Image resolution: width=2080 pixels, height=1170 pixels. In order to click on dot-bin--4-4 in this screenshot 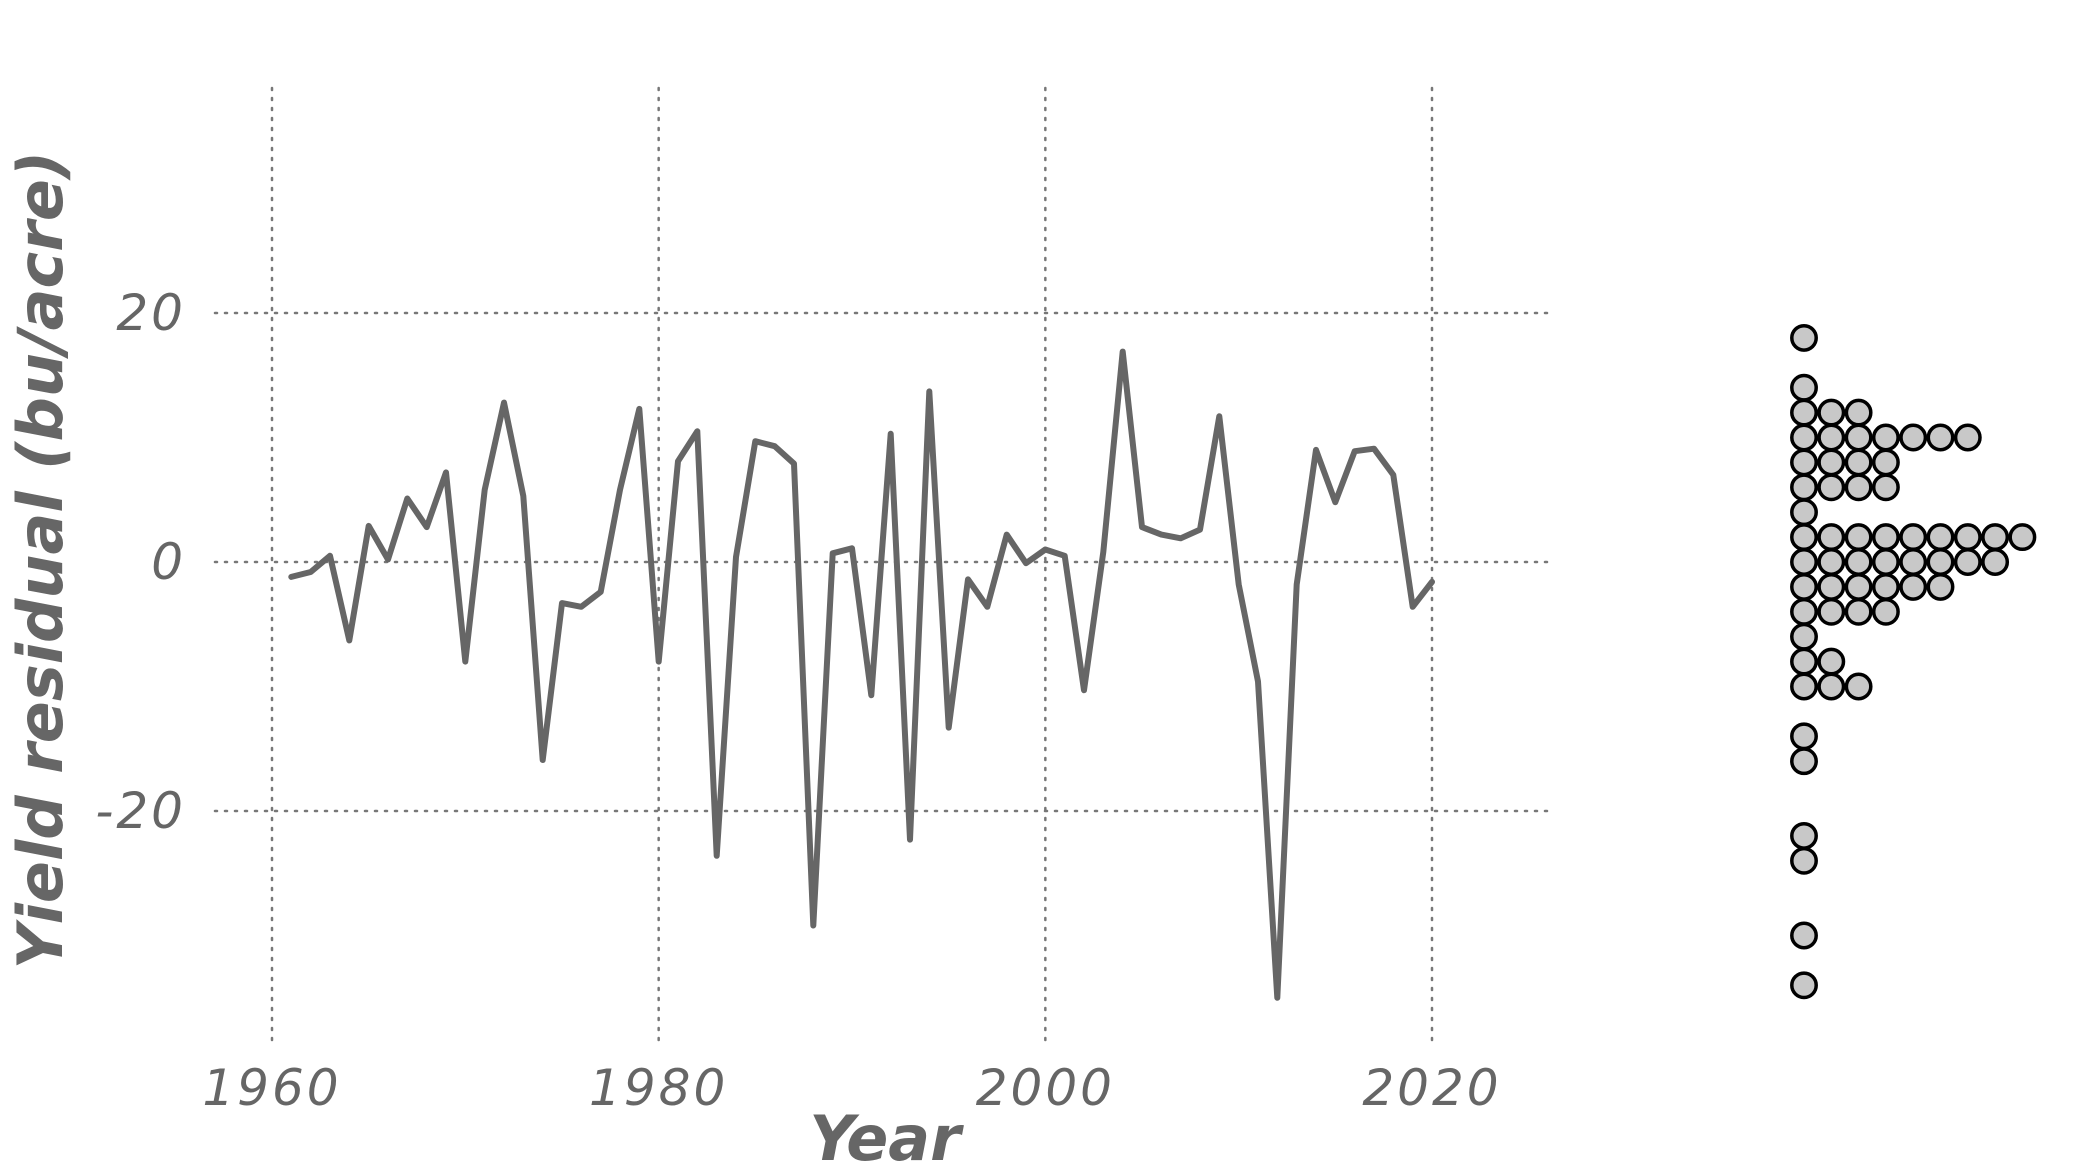, I will do `click(1885, 611)`.